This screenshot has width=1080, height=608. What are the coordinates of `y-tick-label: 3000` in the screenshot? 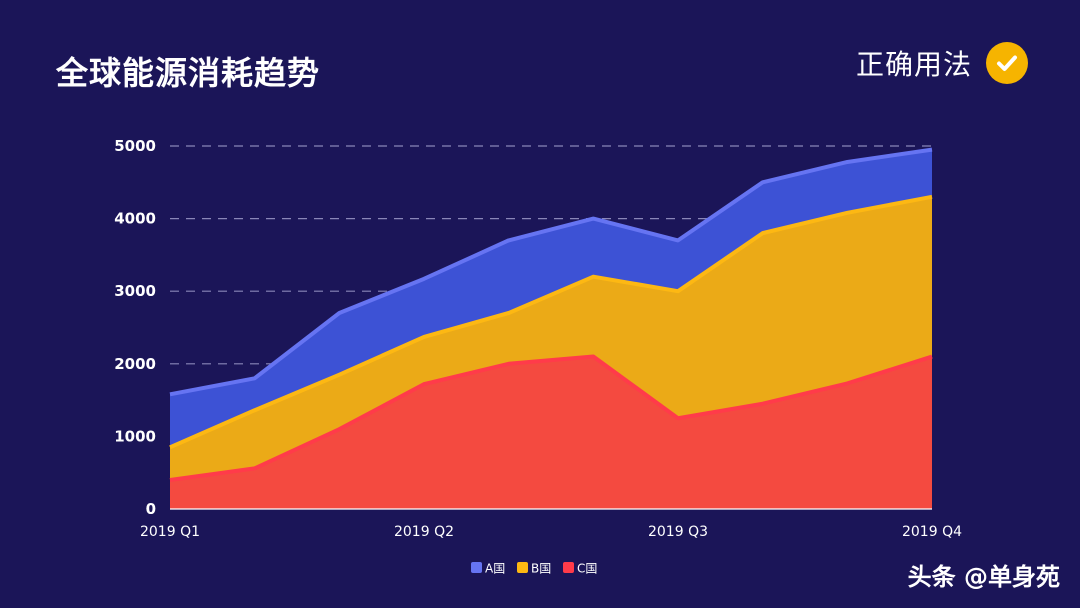 It's located at (135, 291).